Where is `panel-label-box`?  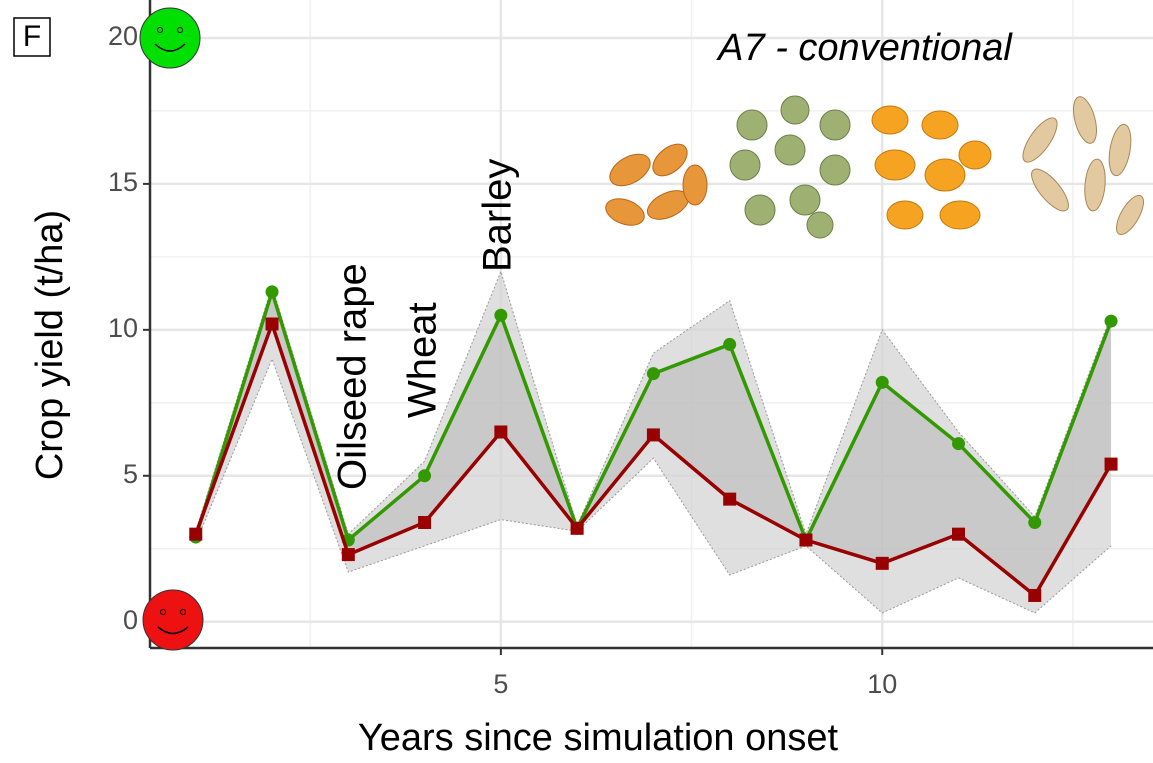 panel-label-box is located at coordinates (32, 37).